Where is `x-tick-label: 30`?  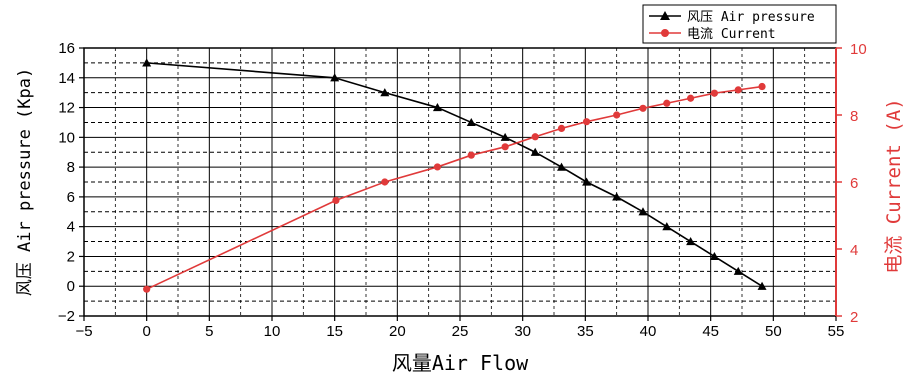 x-tick-label: 30 is located at coordinates (522, 331).